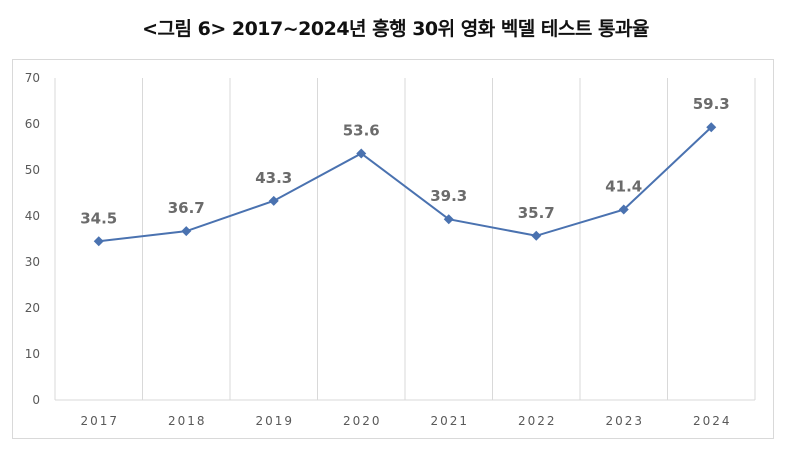 The height and width of the screenshot is (457, 791). I want to click on data-label: 36.7, so click(186, 208).